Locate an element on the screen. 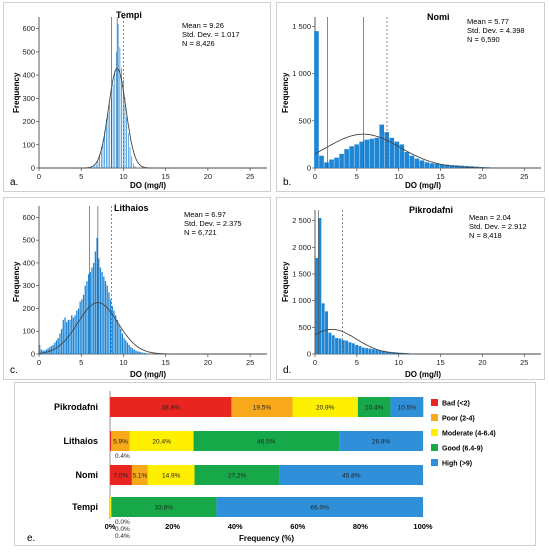  x-tick-label: 0% is located at coordinates (110, 526).